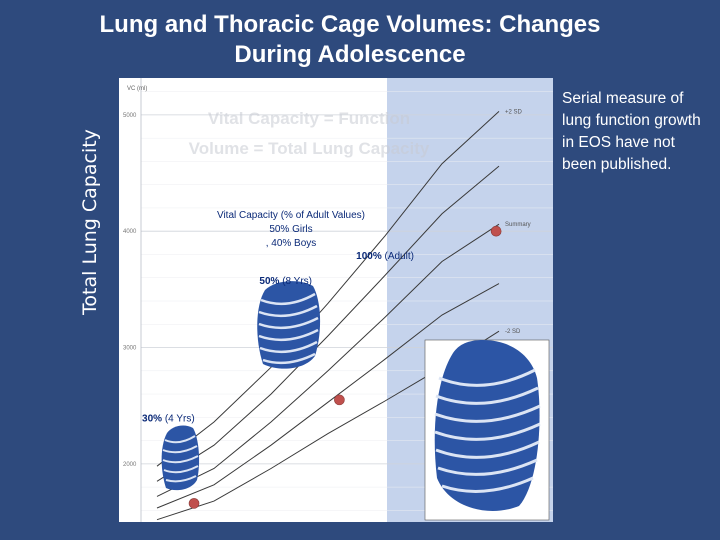 Image resolution: width=720 pixels, height=540 pixels. Describe the element at coordinates (309, 148) in the screenshot. I see `ghost-line-2: Volume = Total Lung Capacity` at that location.